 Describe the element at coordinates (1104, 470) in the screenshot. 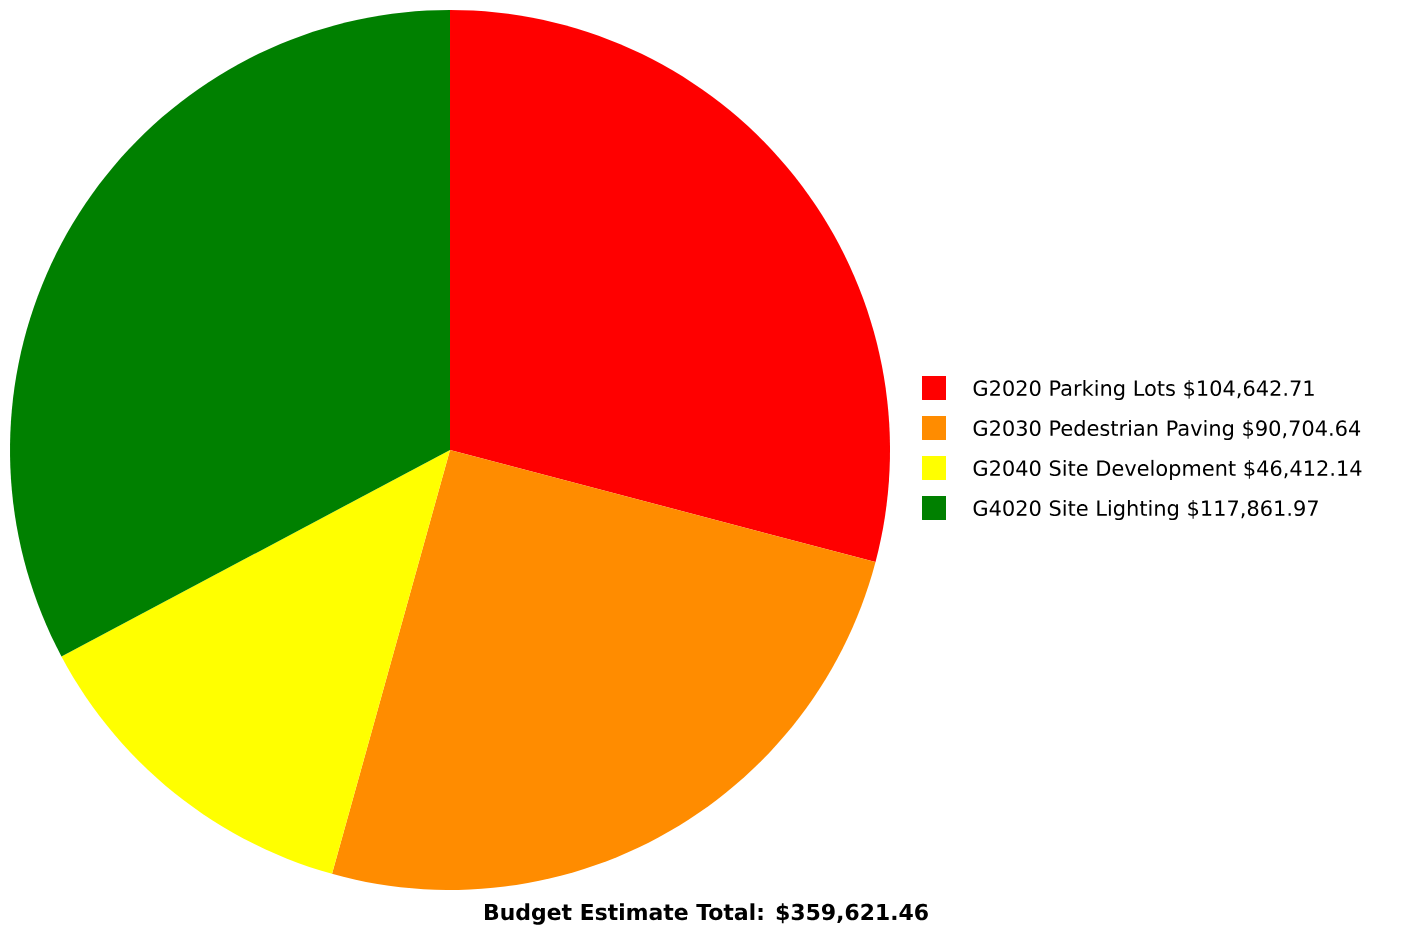

I see `legend-label: G2040 Site Development` at that location.